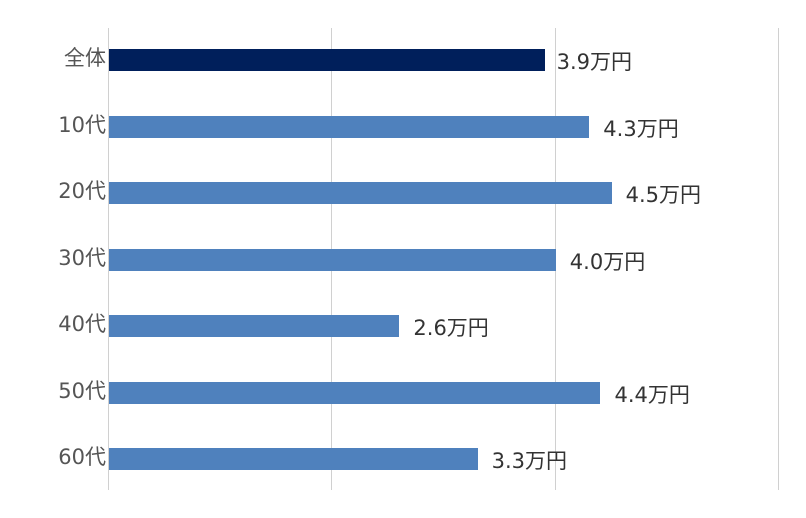 The image size is (806, 518). Describe the element at coordinates (641, 129) in the screenshot. I see `data-label: 4.3万円` at that location.